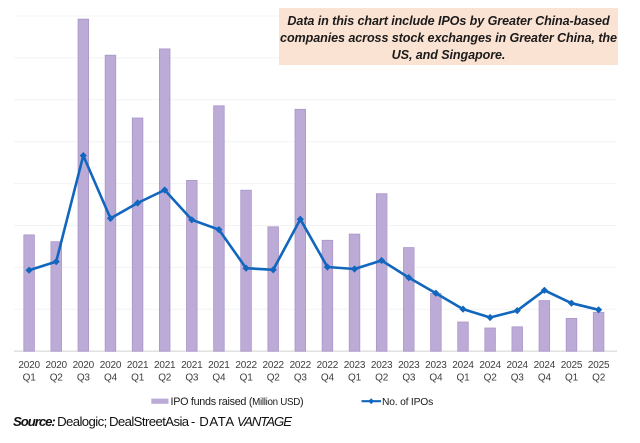  I want to click on svg-text: No. of IPOs, so click(407, 402).